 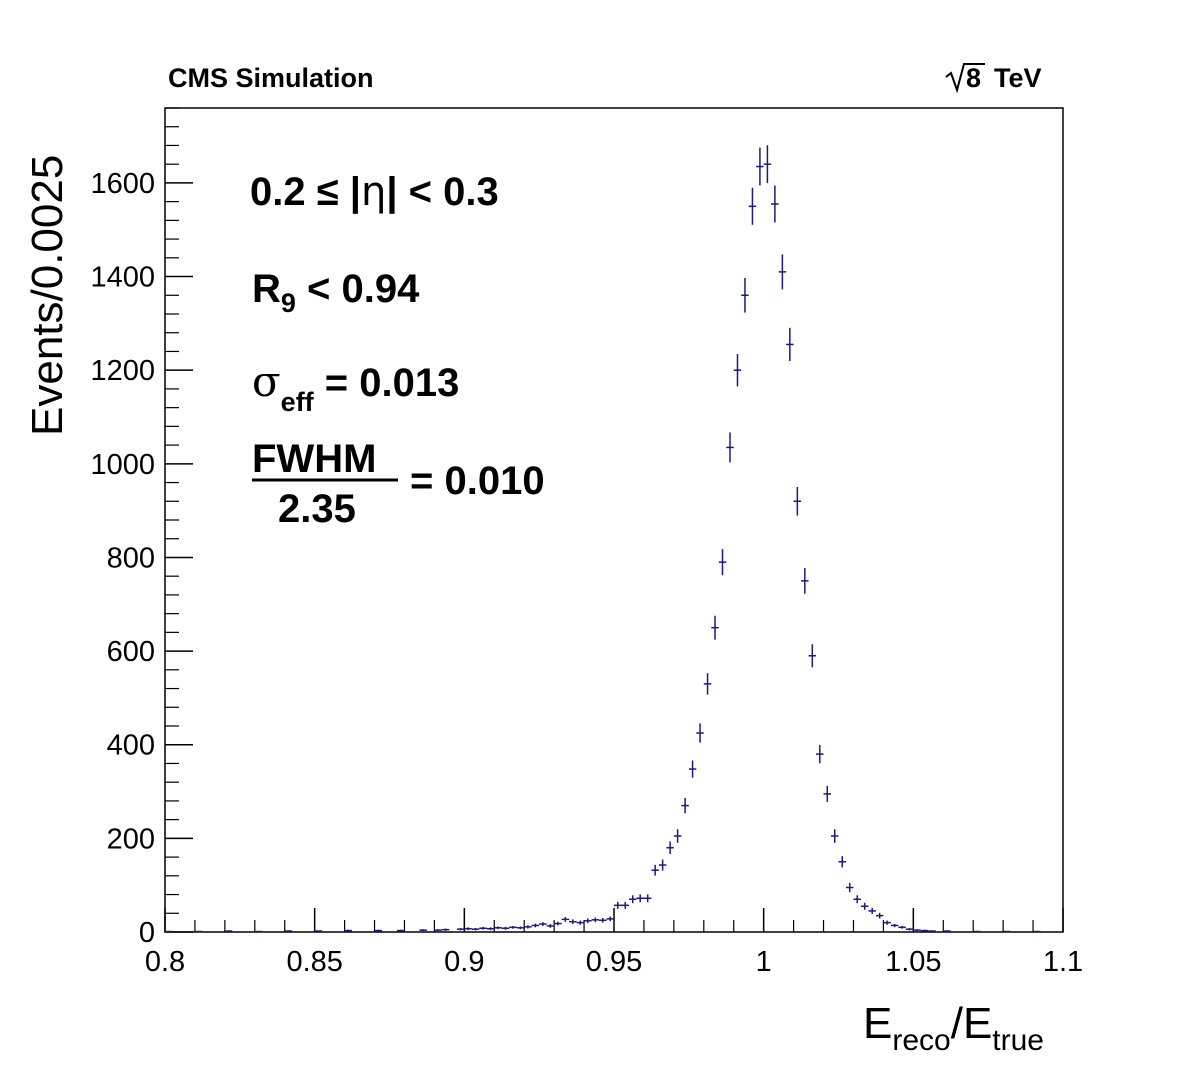 What do you see at coordinates (913, 962) in the screenshot?
I see `x-tick-label: 1.05` at bounding box center [913, 962].